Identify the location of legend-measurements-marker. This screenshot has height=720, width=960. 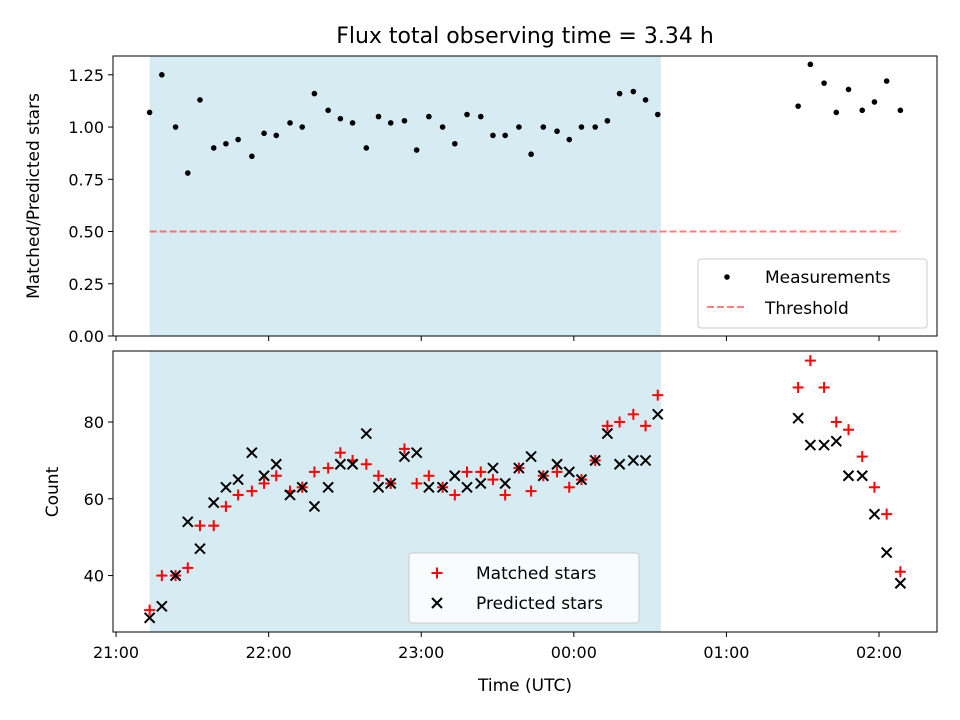
(727, 277).